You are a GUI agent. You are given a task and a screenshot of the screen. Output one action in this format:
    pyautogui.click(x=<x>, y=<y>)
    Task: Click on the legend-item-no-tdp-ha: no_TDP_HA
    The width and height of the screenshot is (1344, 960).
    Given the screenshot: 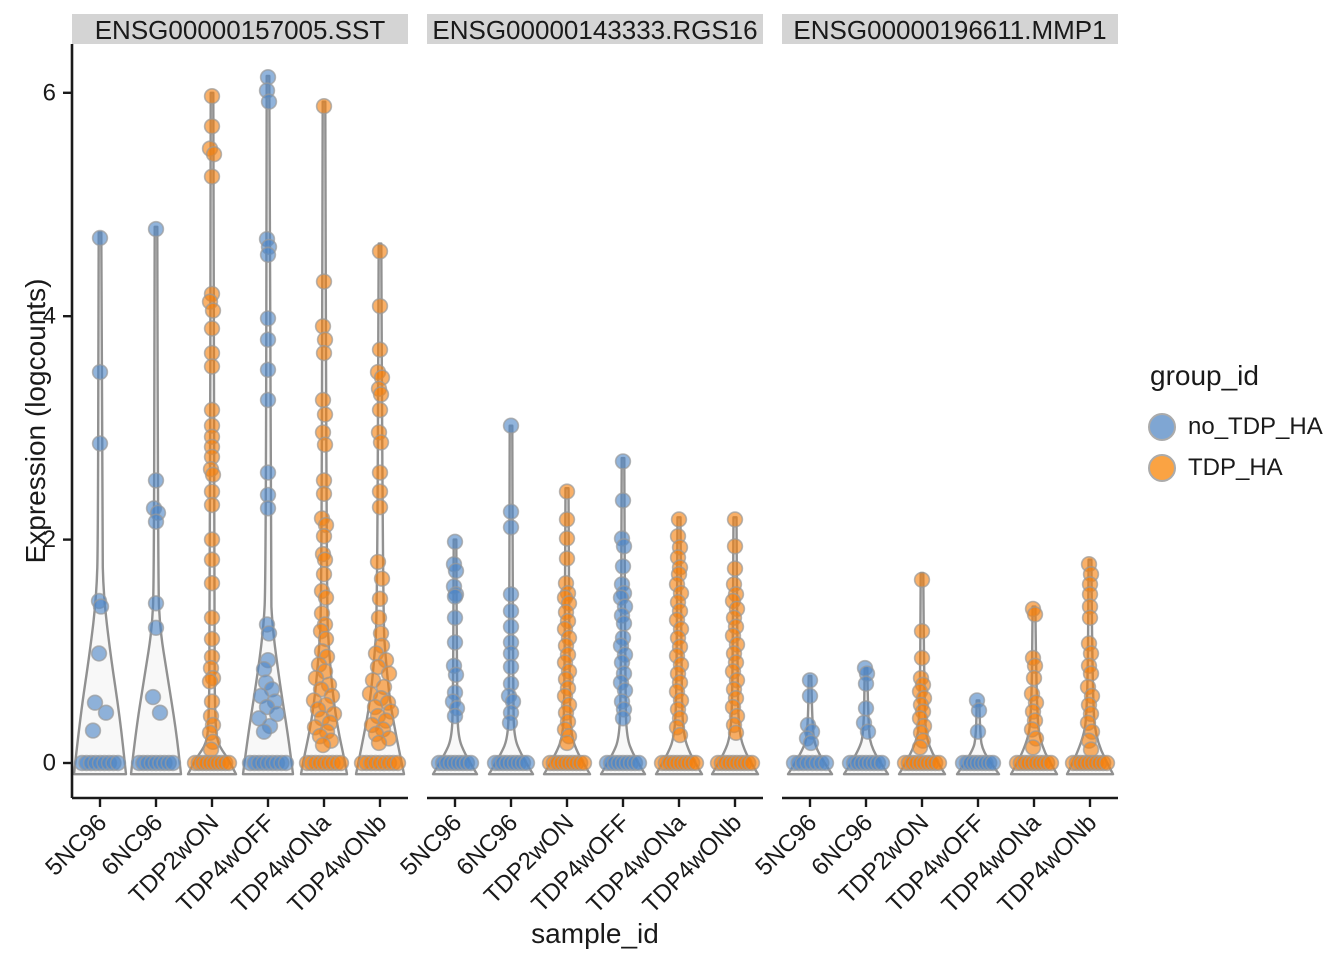 What is the action you would take?
    pyautogui.click(x=1235, y=426)
    